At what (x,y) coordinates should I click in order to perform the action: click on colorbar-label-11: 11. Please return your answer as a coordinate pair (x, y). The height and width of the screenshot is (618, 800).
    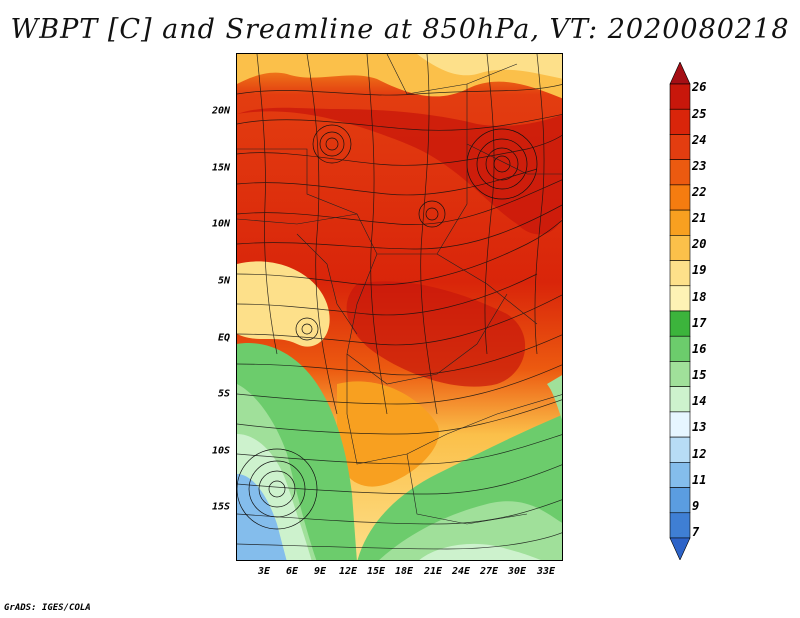
    Looking at the image, I should click on (699, 480).